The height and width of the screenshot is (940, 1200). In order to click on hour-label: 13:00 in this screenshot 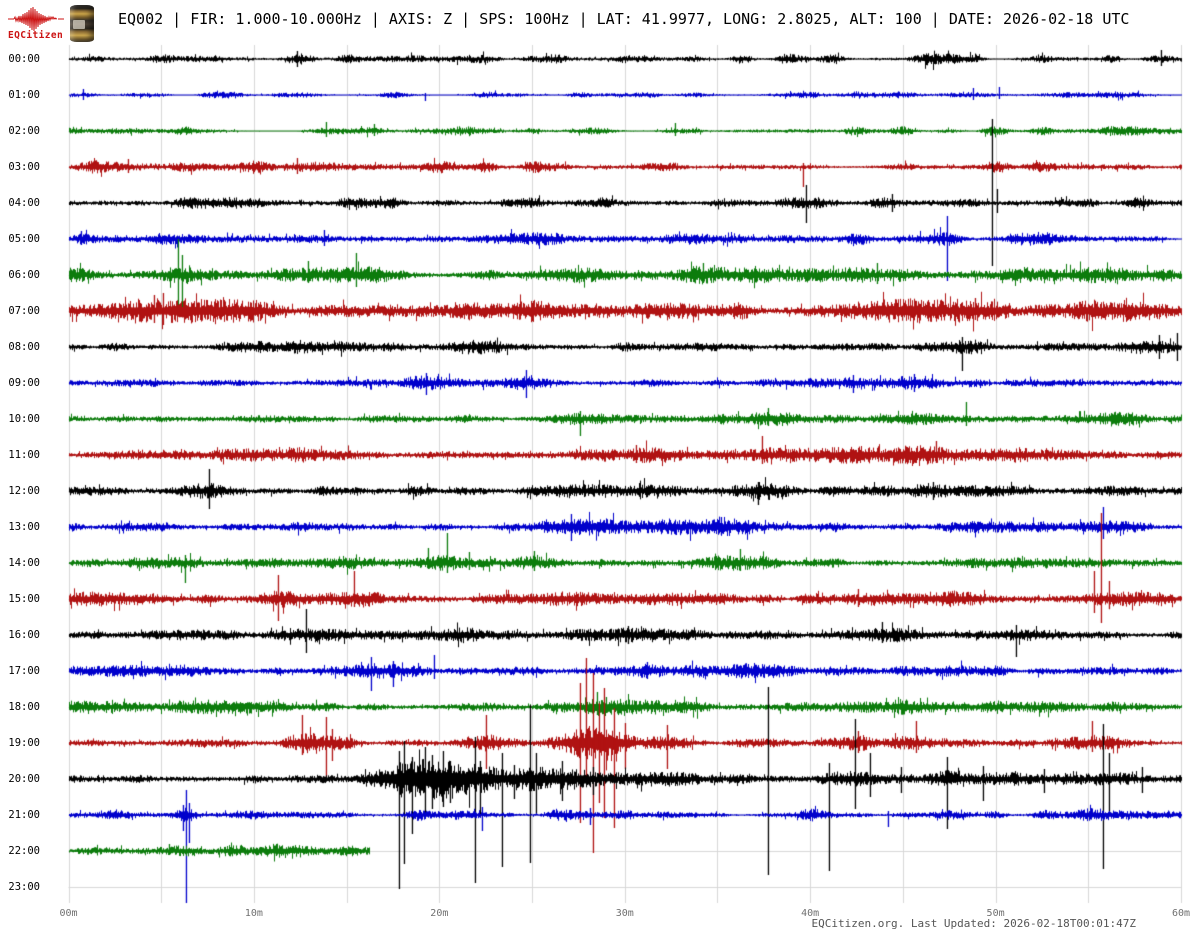, I will do `click(24, 527)`.